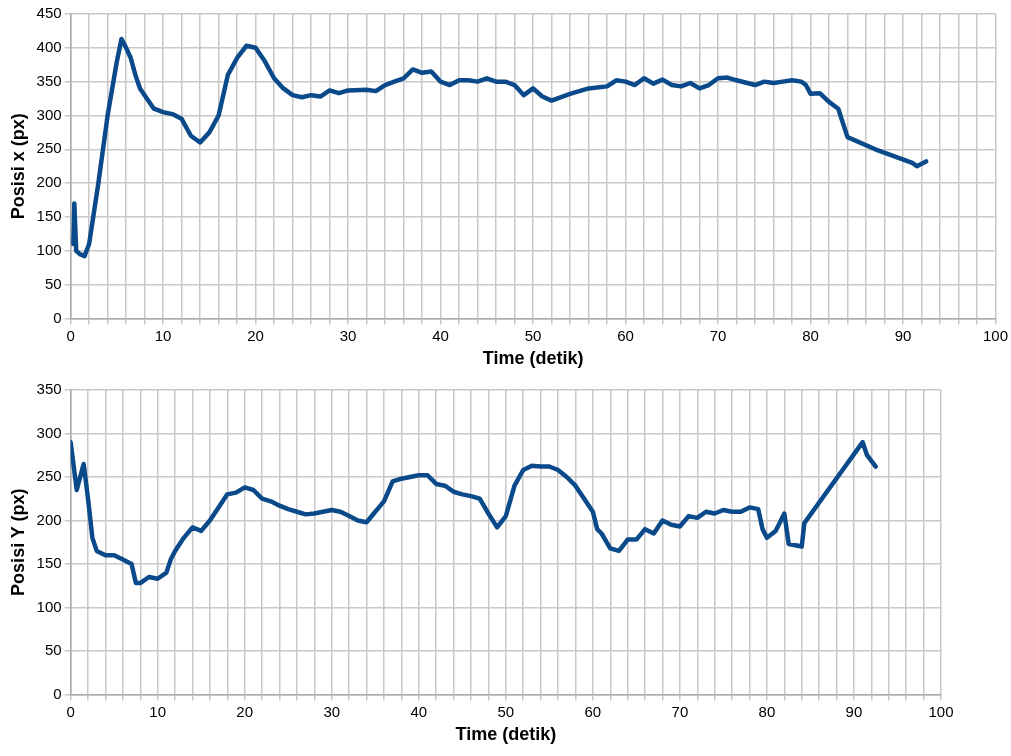 The width and height of the screenshot is (1011, 756). What do you see at coordinates (49, 13) in the screenshot?
I see `y-tick-label: 450` at bounding box center [49, 13].